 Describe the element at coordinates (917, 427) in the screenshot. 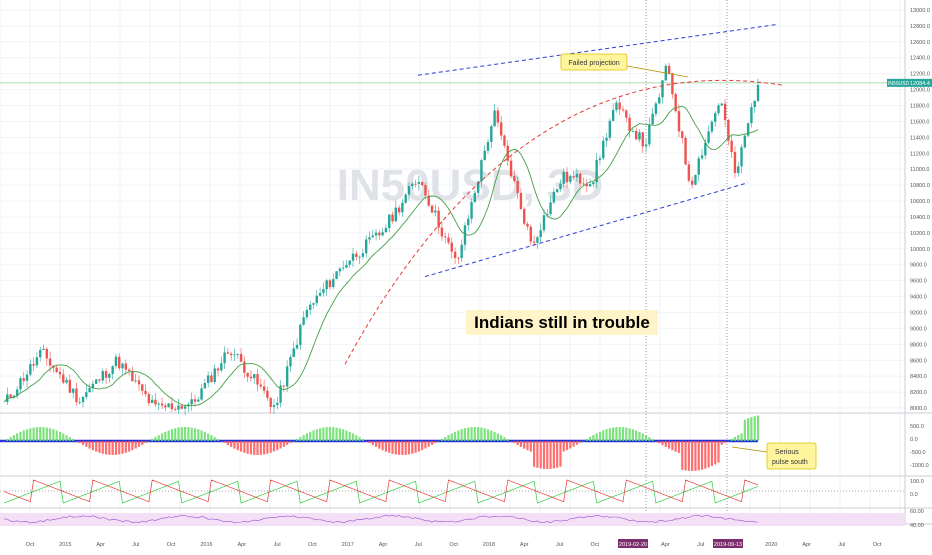

I see `osc1-tick-label: 500.0` at that location.